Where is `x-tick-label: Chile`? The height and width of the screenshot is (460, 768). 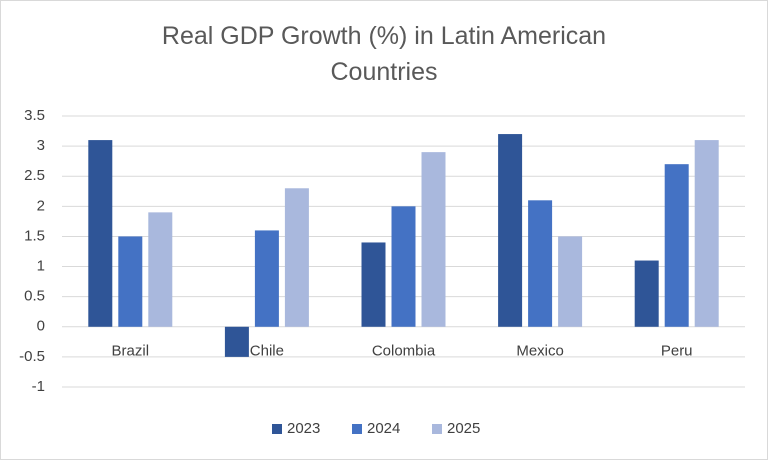 x-tick-label: Chile is located at coordinates (267, 351).